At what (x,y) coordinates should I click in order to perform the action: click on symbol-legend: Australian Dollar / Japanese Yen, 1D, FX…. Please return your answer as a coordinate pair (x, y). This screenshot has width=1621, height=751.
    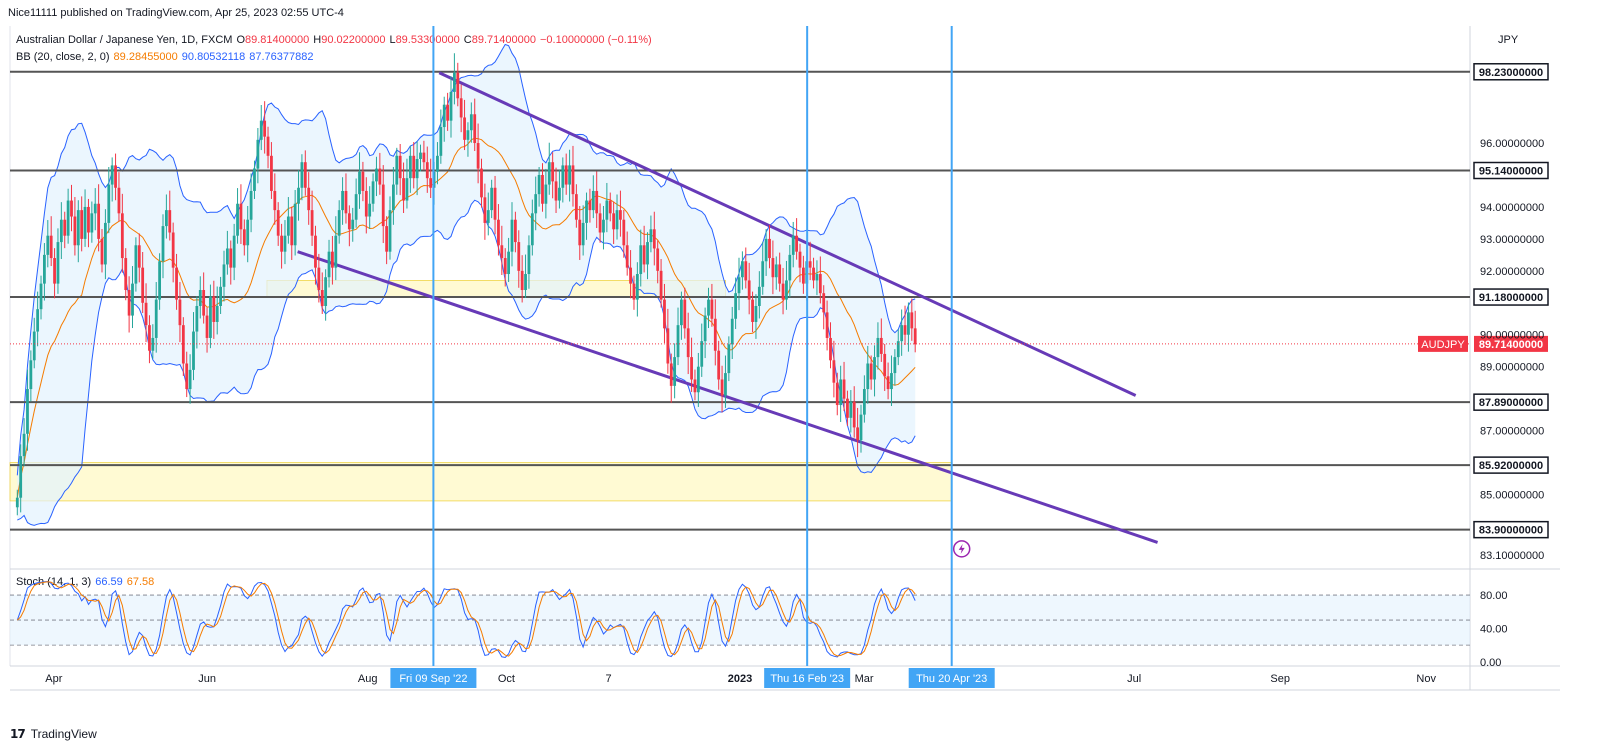
    Looking at the image, I should click on (336, 40).